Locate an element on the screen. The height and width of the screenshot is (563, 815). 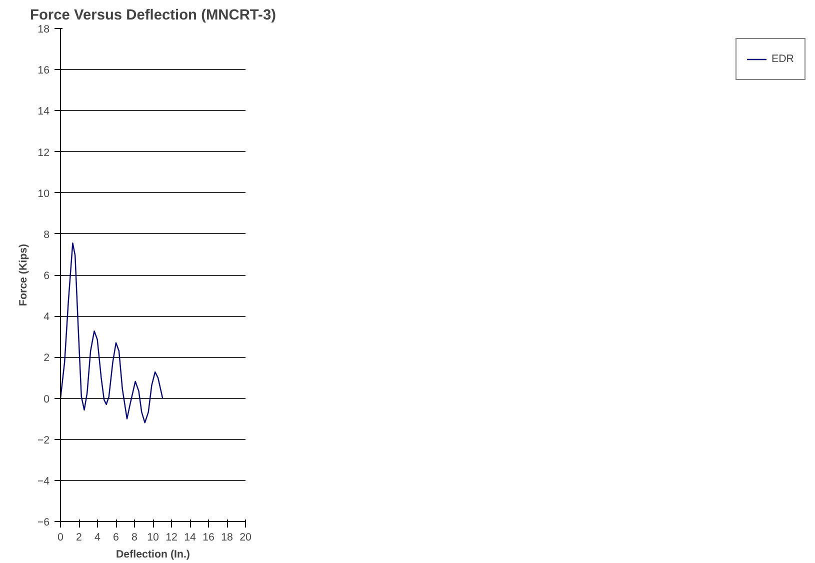
y-tick-label: 4 is located at coordinates (47, 317).